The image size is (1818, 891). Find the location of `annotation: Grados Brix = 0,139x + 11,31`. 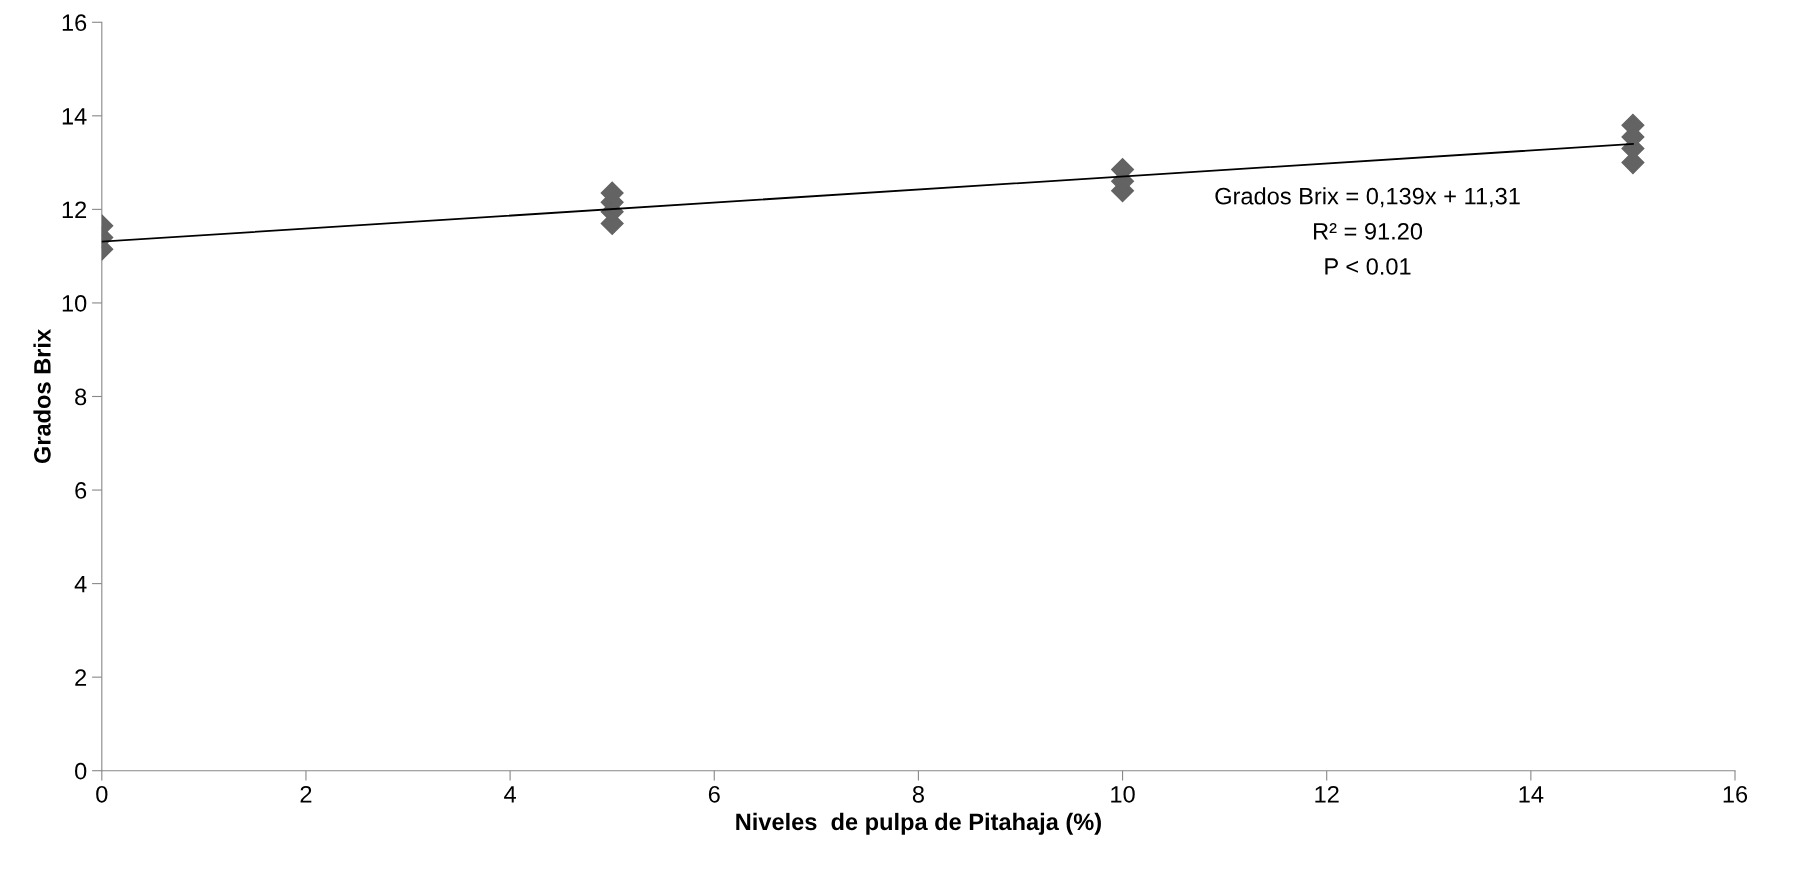

annotation: Grados Brix = 0,139x + 11,31 is located at coordinates (1367, 197).